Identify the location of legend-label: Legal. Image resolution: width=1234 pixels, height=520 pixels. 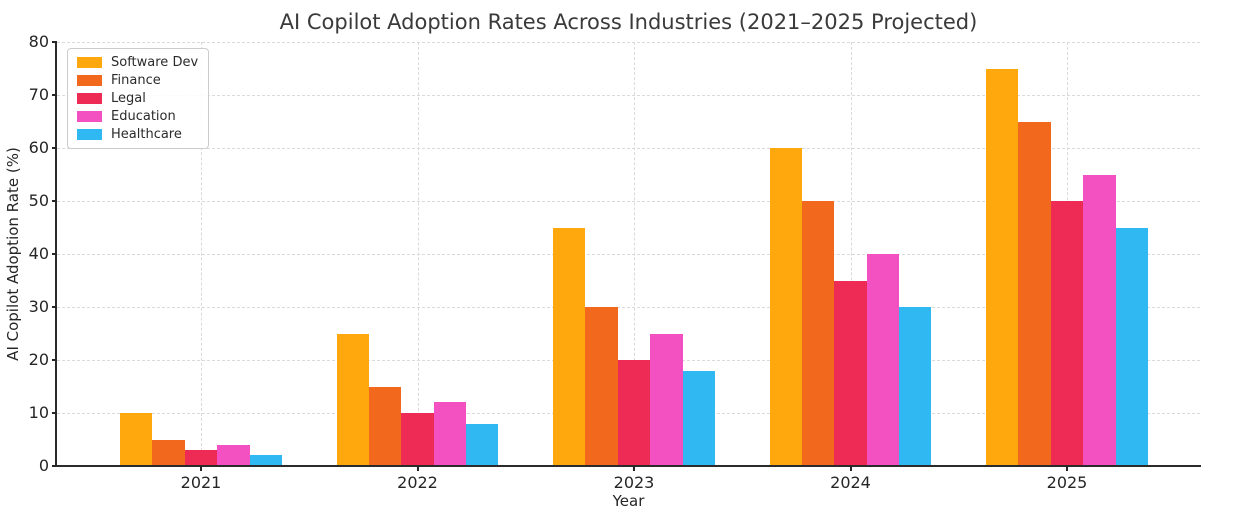
(128, 98).